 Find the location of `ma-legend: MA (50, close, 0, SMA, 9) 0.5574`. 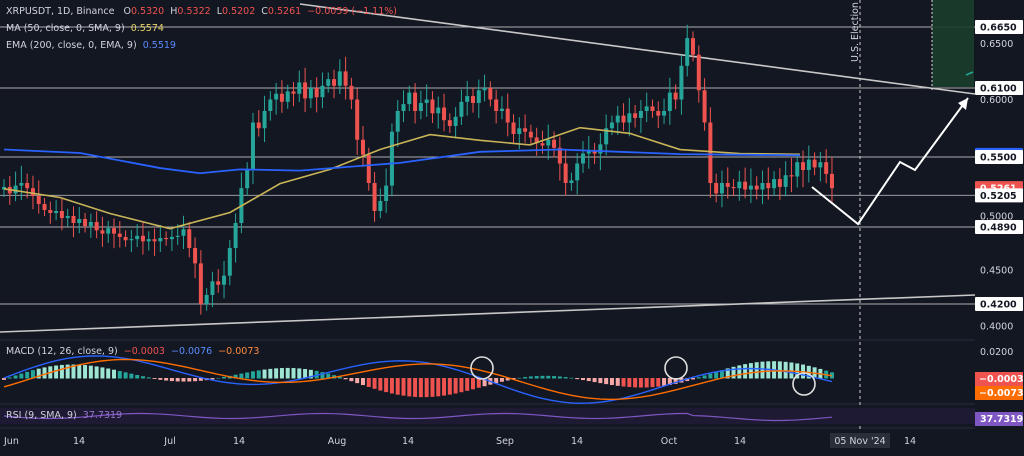

ma-legend: MA (50, close, 0, SMA, 9) 0.5574 is located at coordinates (85, 29).